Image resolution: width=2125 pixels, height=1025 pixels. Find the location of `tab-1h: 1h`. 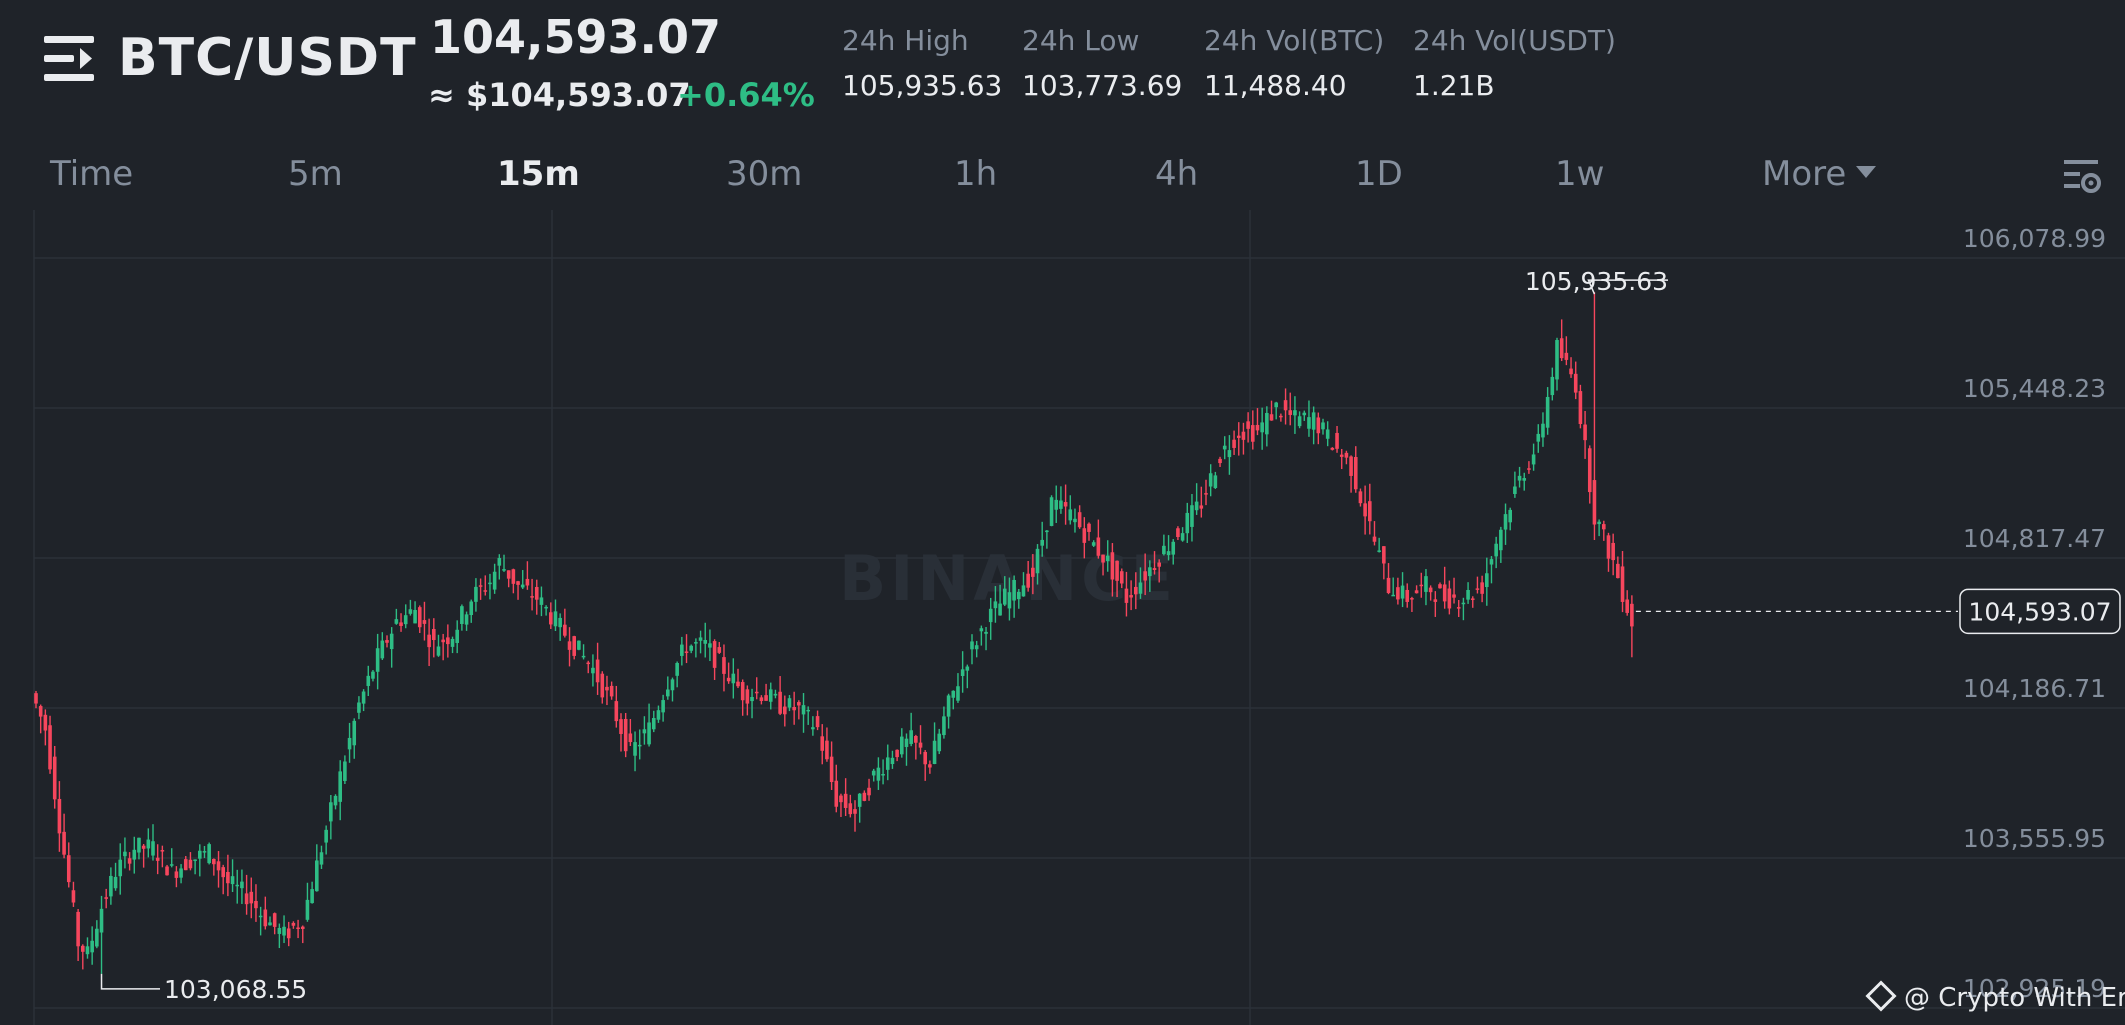

tab-1h: 1h is located at coordinates (976, 174).